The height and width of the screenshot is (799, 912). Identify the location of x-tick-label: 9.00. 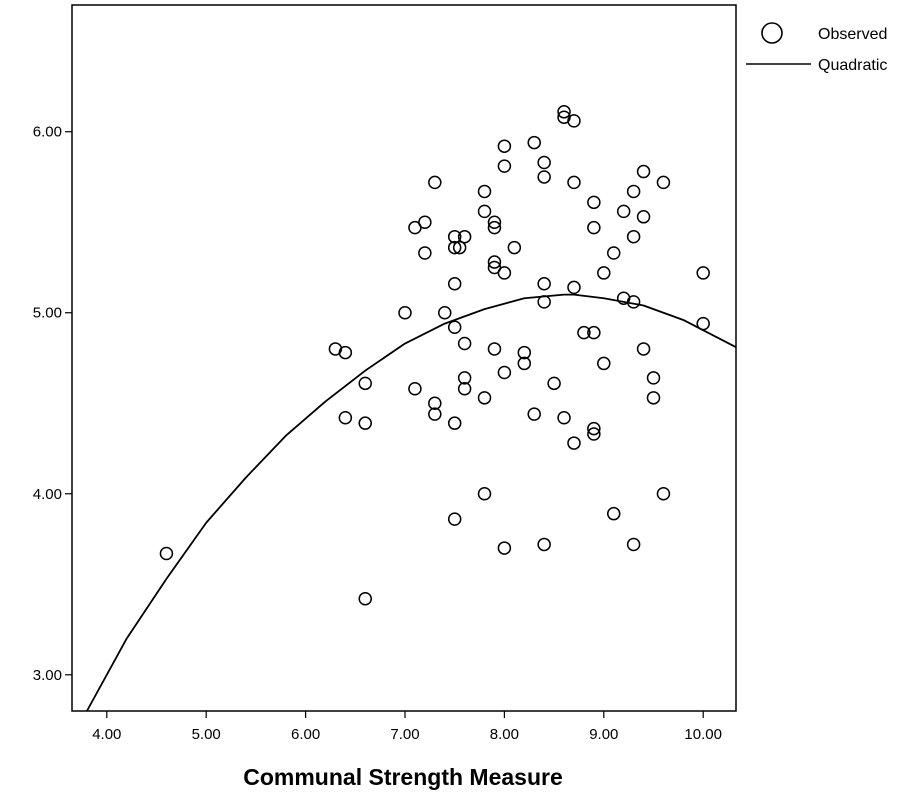
(603, 734).